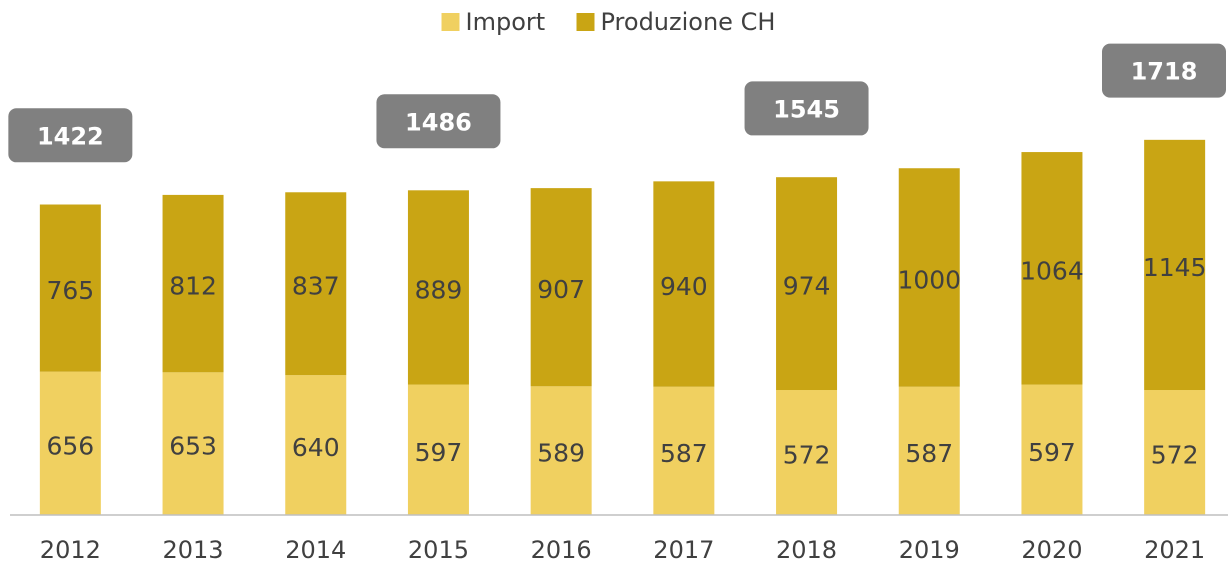 The width and height of the screenshot is (1228, 566). Describe the element at coordinates (506, 22) in the screenshot. I see `legend-label: Import` at that location.